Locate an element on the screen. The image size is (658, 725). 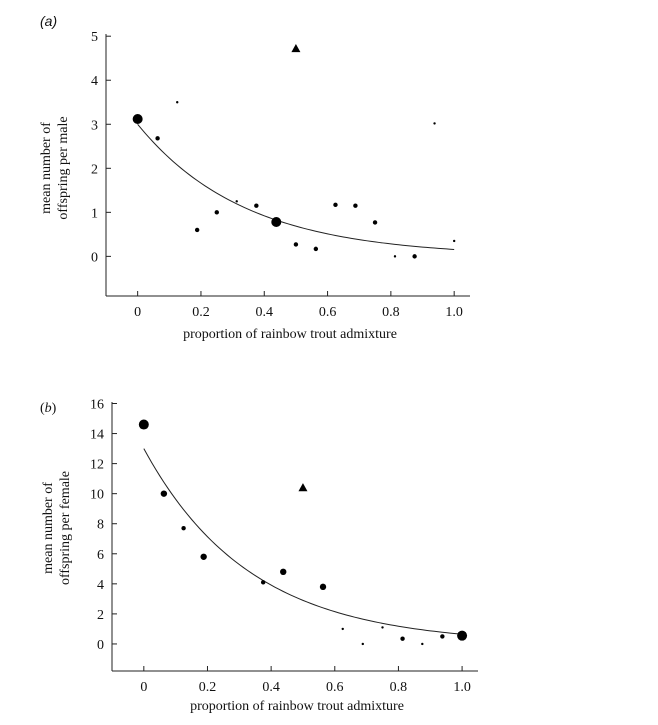
panel-b-x-tick-label: 0 is located at coordinates (143, 687).